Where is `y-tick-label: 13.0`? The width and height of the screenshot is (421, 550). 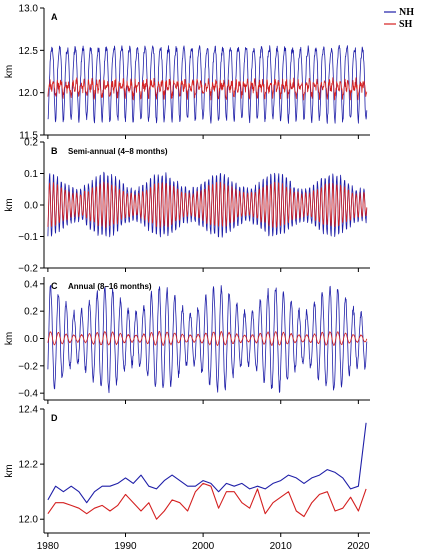 y-tick-label: 13.0 is located at coordinates (29, 9).